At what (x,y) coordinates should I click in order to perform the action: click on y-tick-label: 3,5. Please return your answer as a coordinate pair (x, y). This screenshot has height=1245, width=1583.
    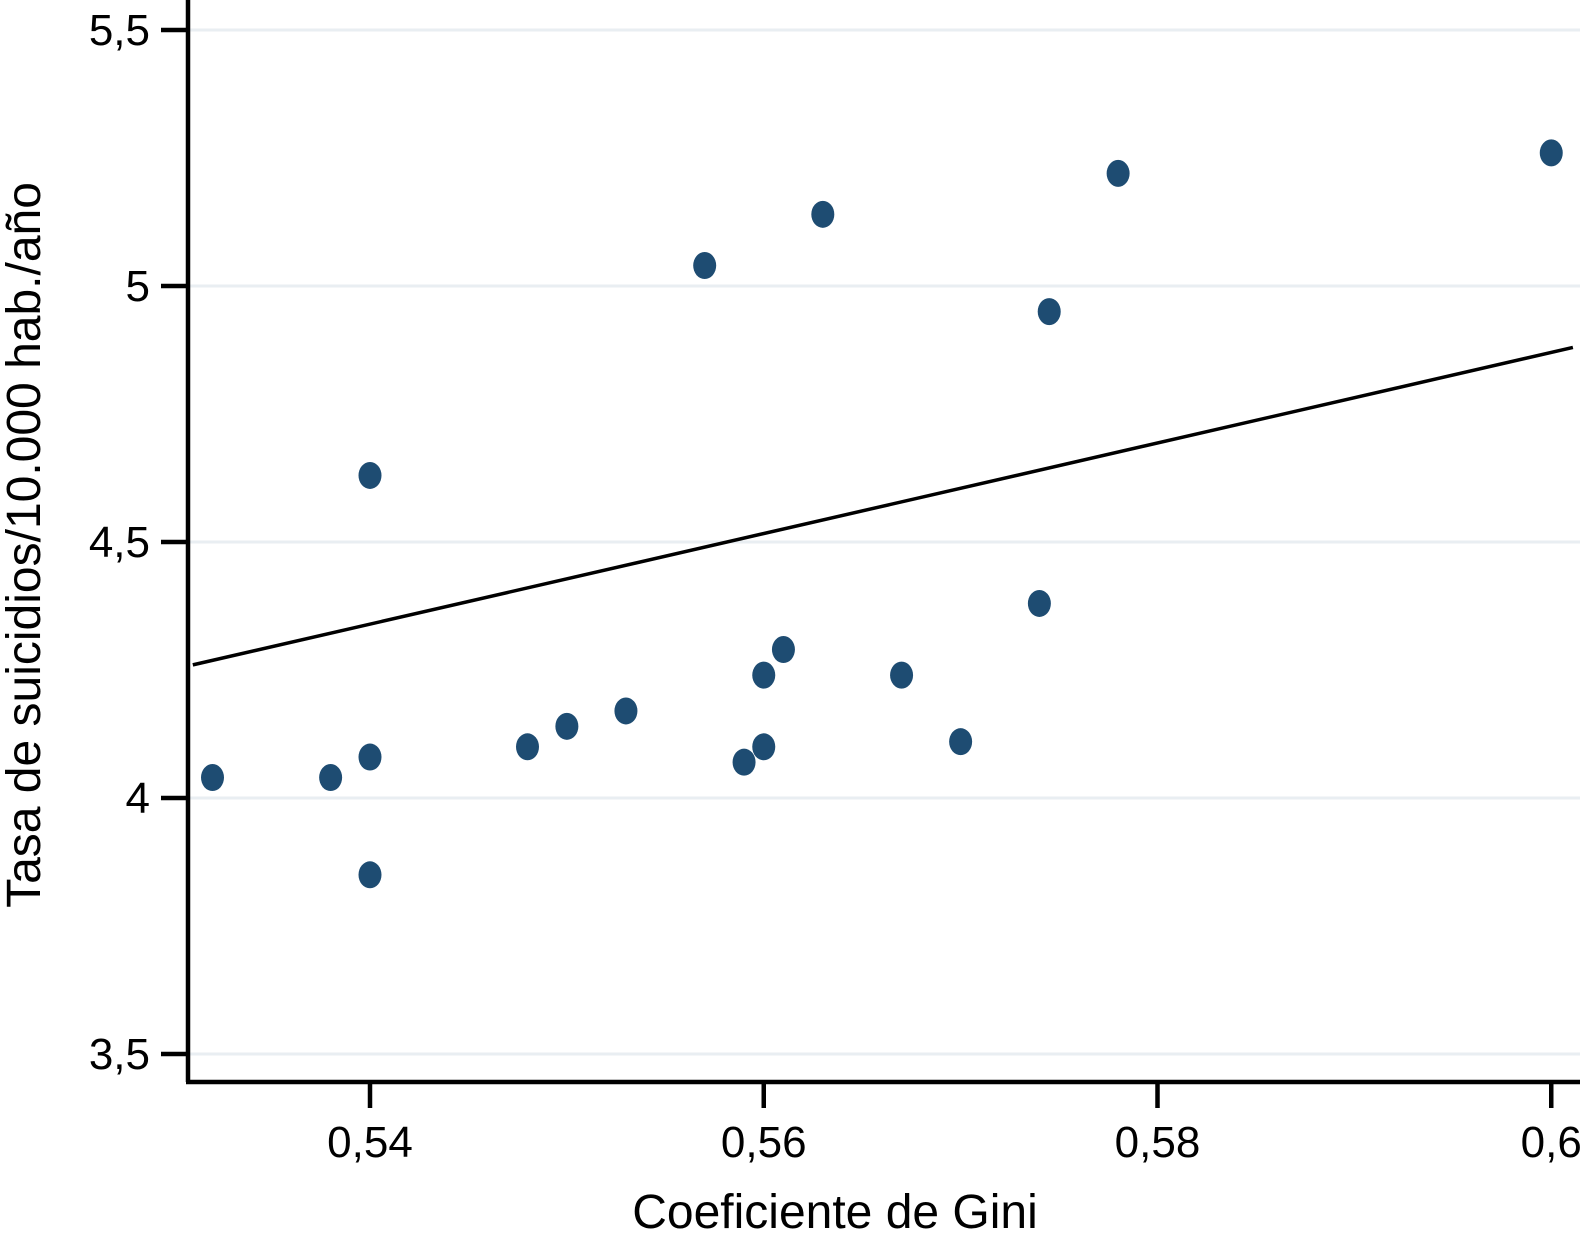
    Looking at the image, I should click on (119, 1054).